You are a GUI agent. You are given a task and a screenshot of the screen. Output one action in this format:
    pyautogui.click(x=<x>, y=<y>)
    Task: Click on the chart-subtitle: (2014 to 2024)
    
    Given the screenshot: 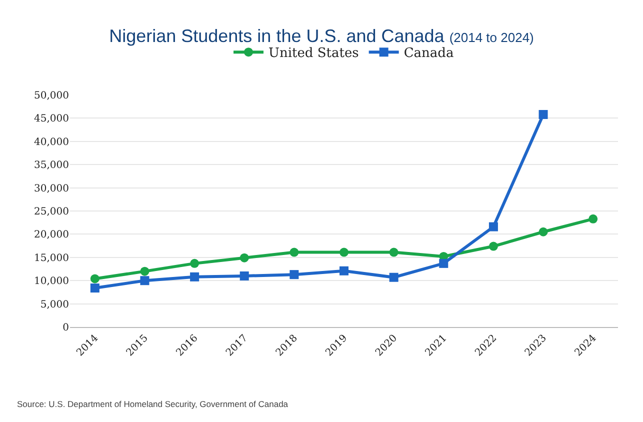 What is the action you would take?
    pyautogui.click(x=491, y=38)
    